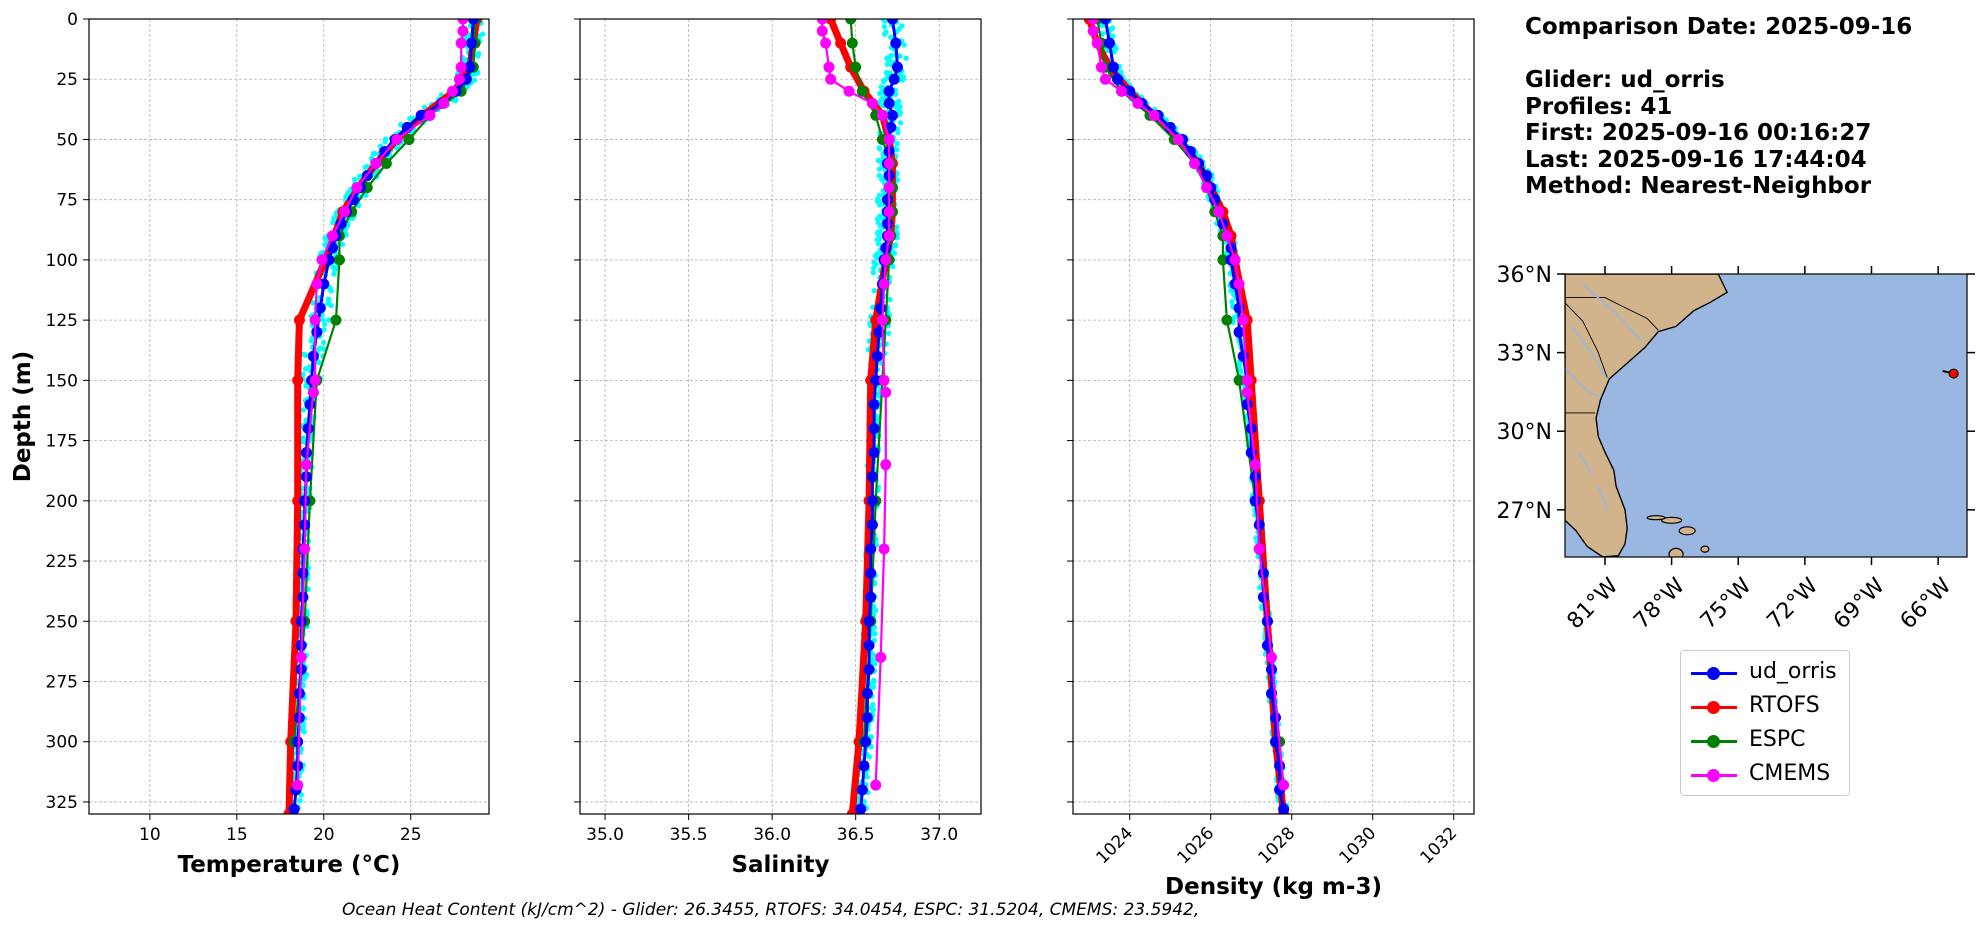 The image size is (1978, 934). Describe the element at coordinates (1771, 673) in the screenshot. I see `legend-item-ud-orris: ud_orris` at that location.